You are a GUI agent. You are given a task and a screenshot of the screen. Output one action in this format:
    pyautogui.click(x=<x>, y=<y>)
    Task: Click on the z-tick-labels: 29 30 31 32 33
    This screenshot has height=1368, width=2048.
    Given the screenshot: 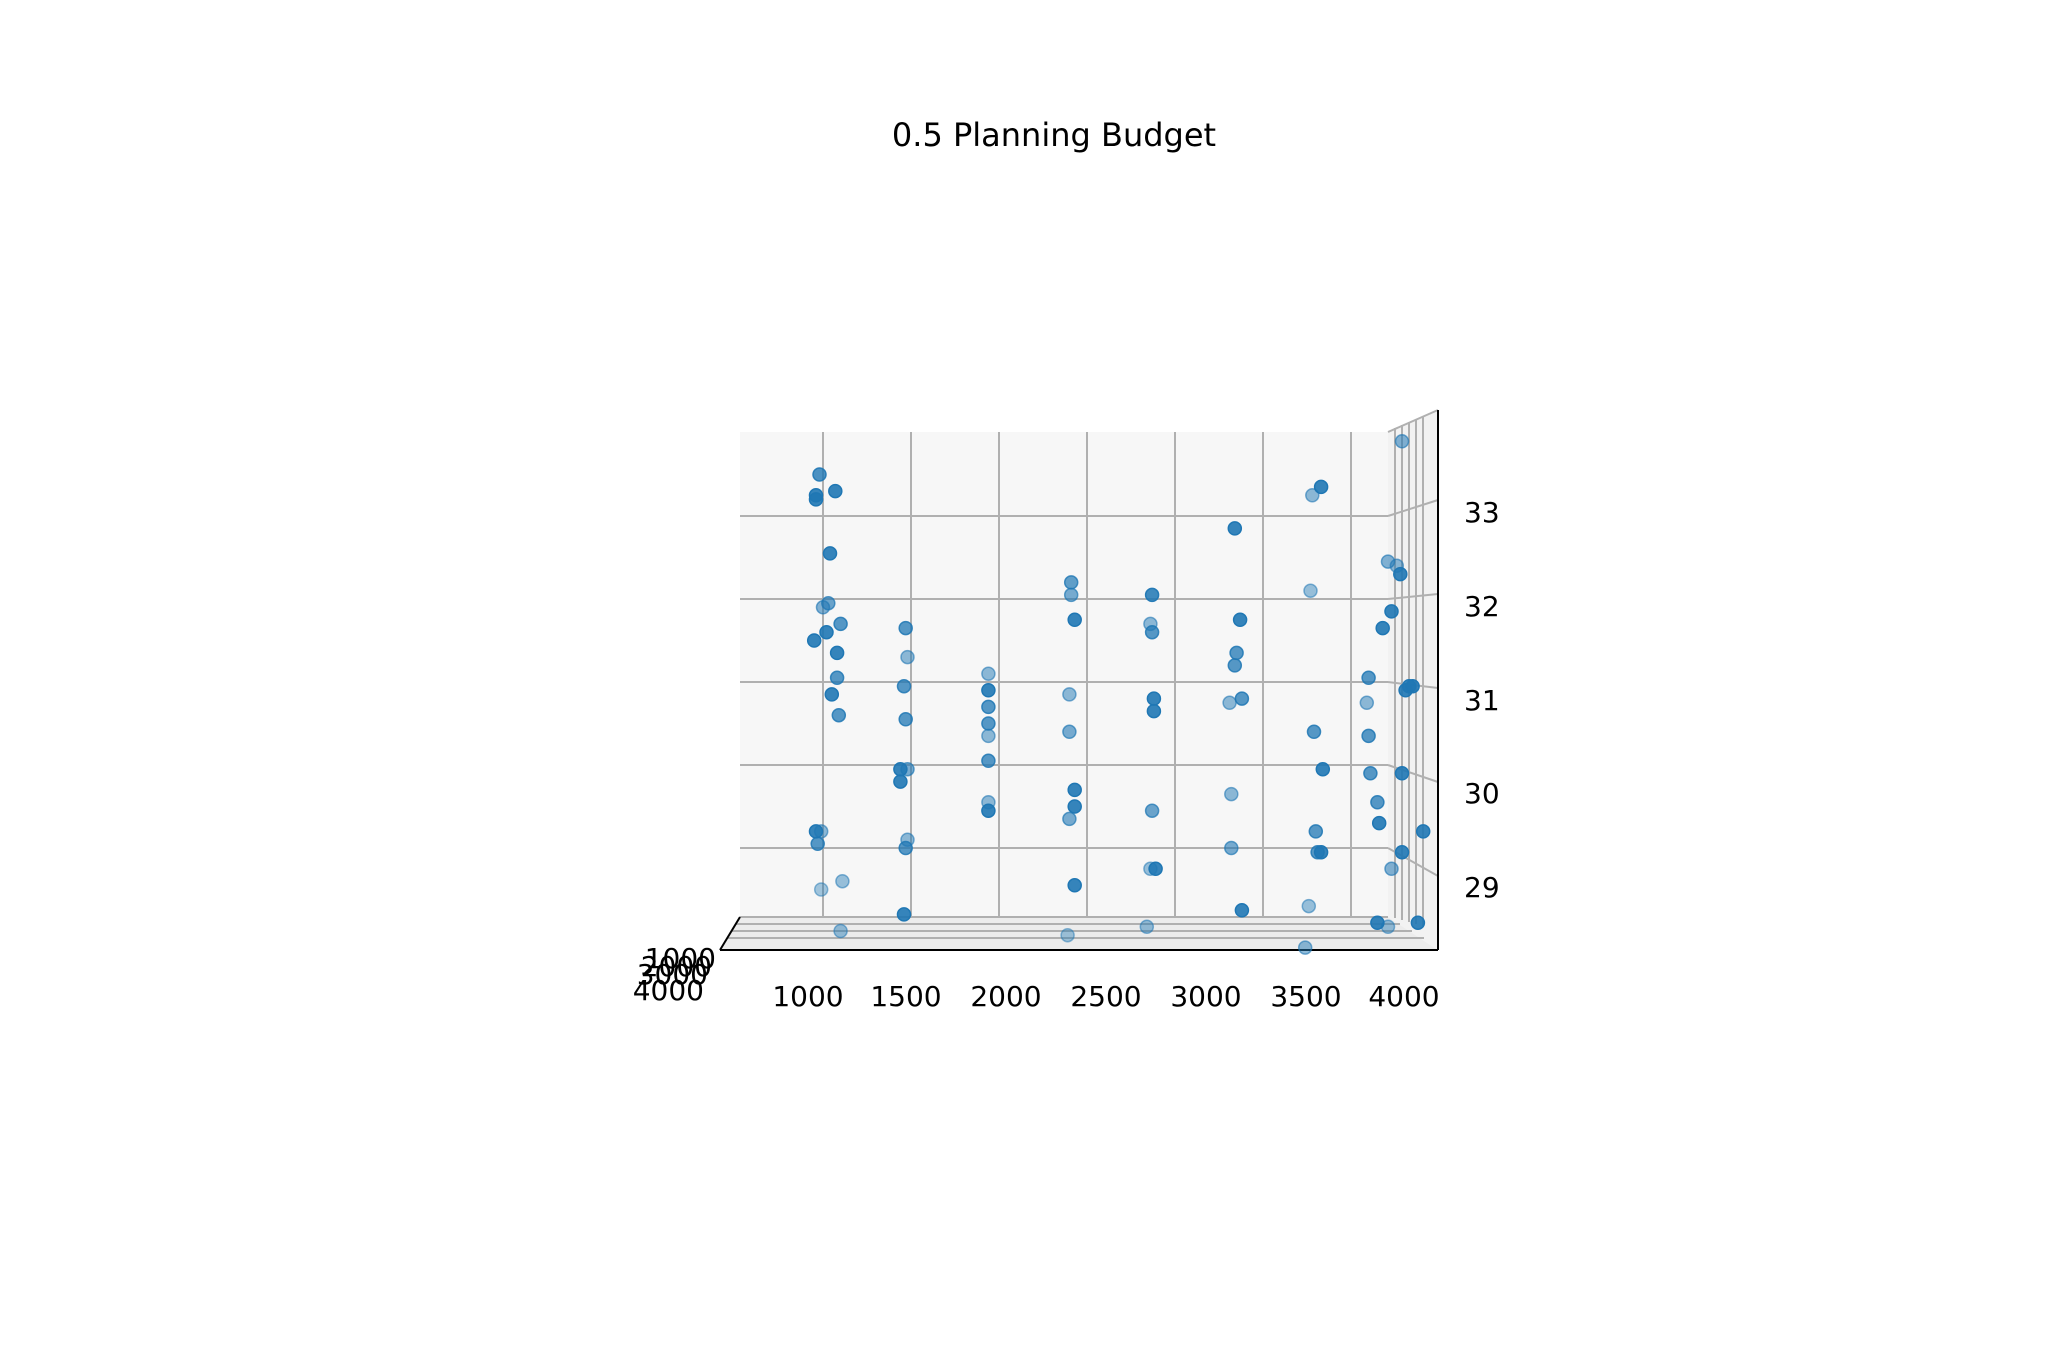 What is the action you would take?
    pyautogui.click(x=1482, y=700)
    